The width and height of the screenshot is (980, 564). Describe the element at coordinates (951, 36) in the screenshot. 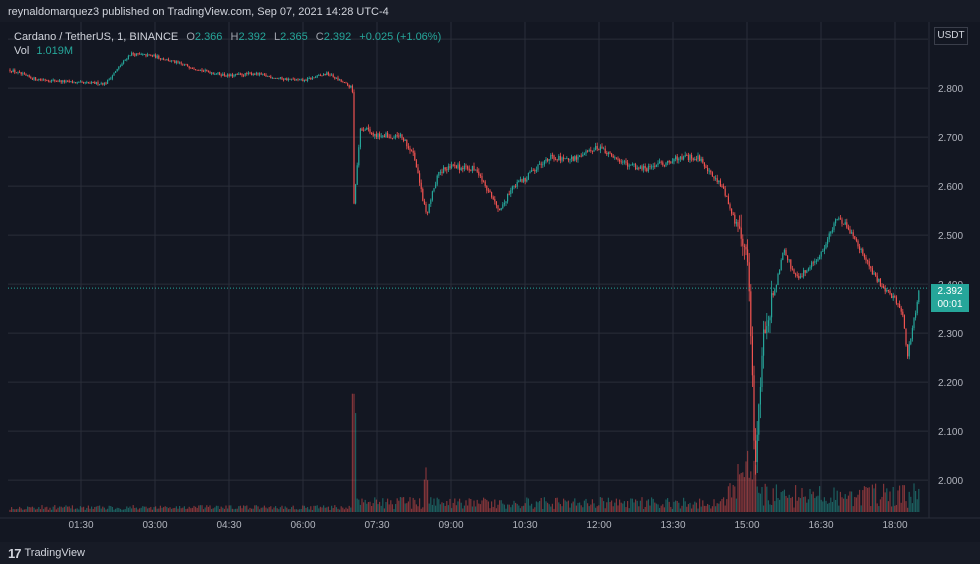

I see `currency-unit-button: USDT` at that location.